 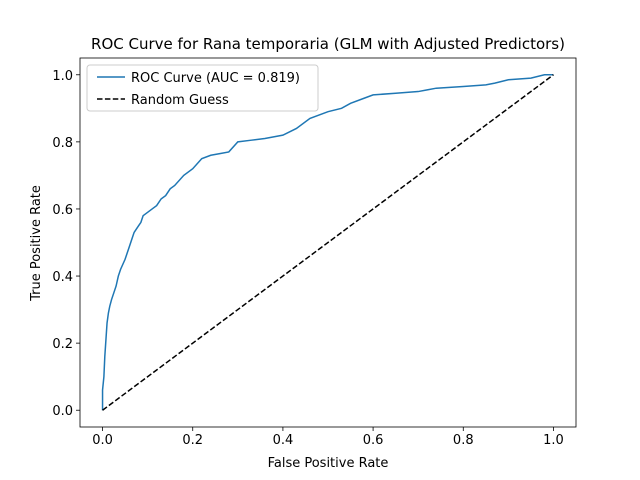 What do you see at coordinates (62, 277) in the screenshot?
I see `y-tick-label: 0.4` at bounding box center [62, 277].